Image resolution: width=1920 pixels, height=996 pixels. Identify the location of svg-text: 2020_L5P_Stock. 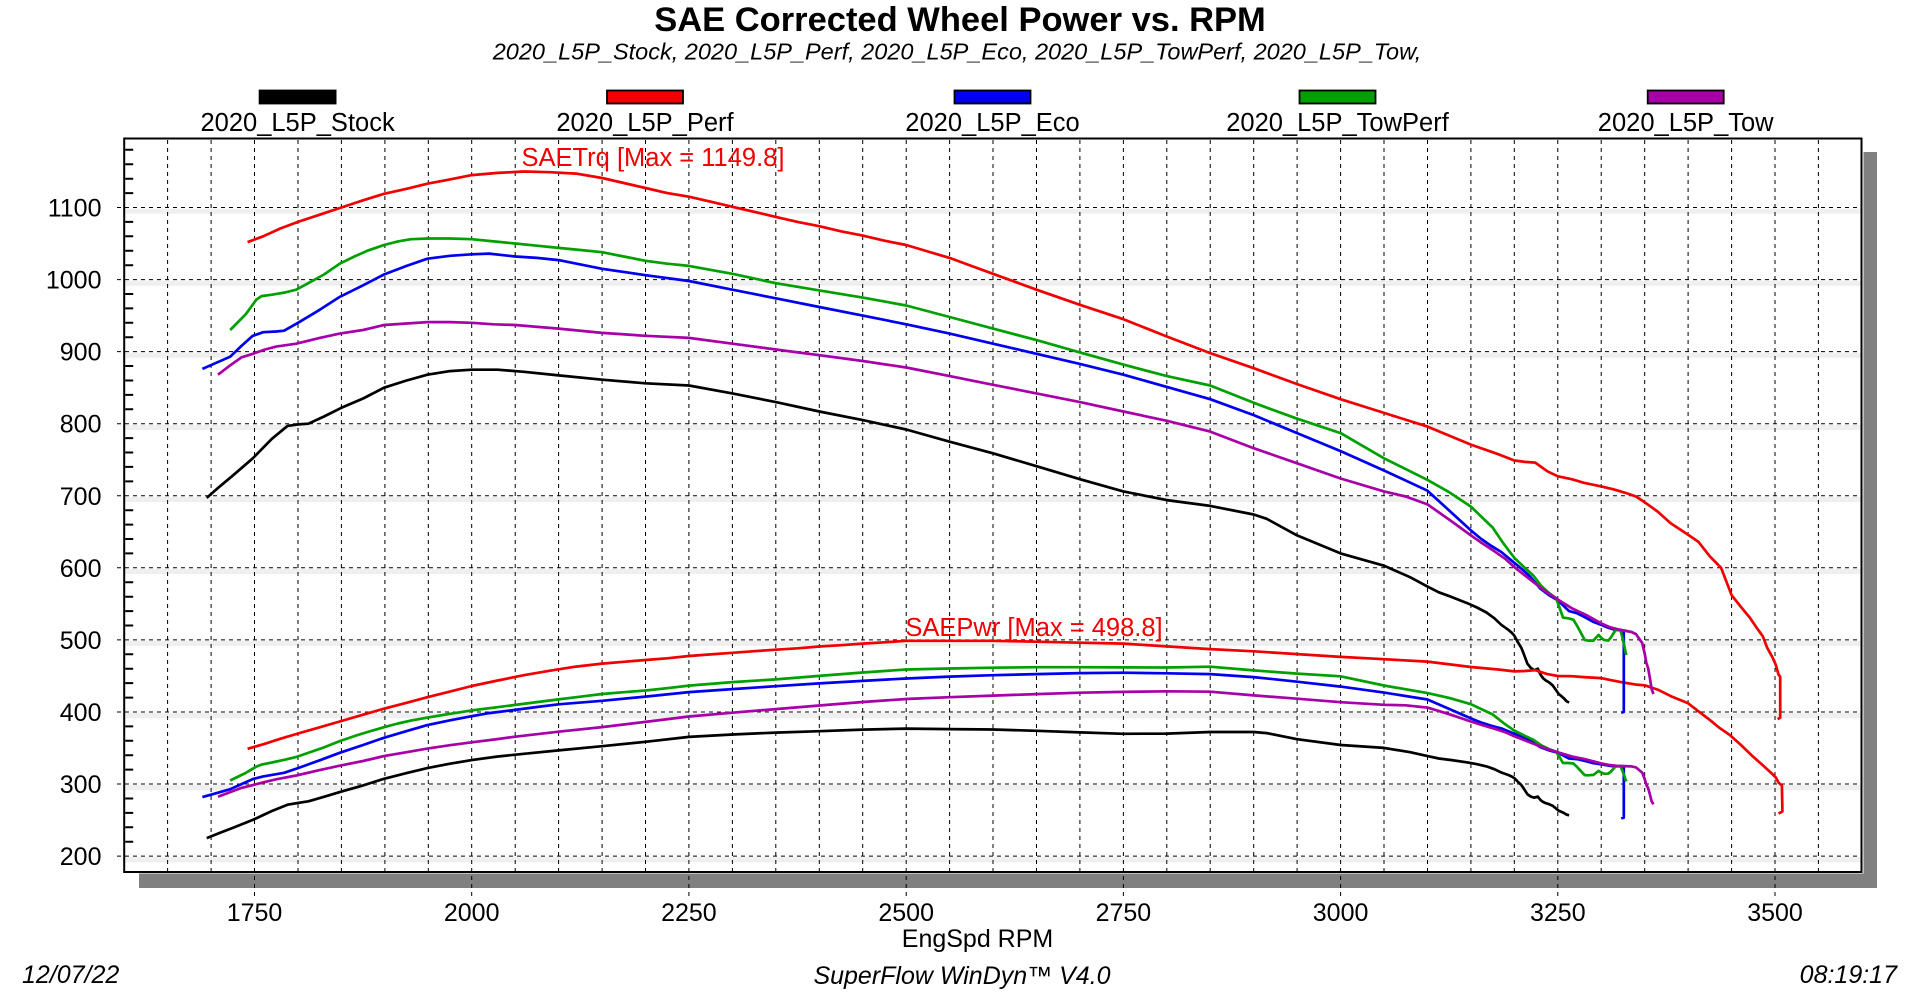
(297, 123).